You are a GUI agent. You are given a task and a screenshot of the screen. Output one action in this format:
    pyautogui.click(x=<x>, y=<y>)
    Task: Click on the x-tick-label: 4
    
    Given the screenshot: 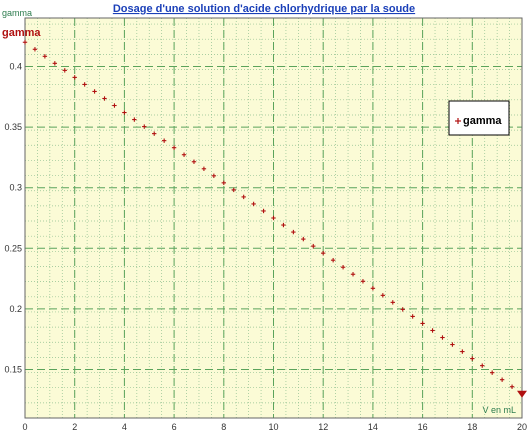 What is the action you would take?
    pyautogui.click(x=124, y=427)
    